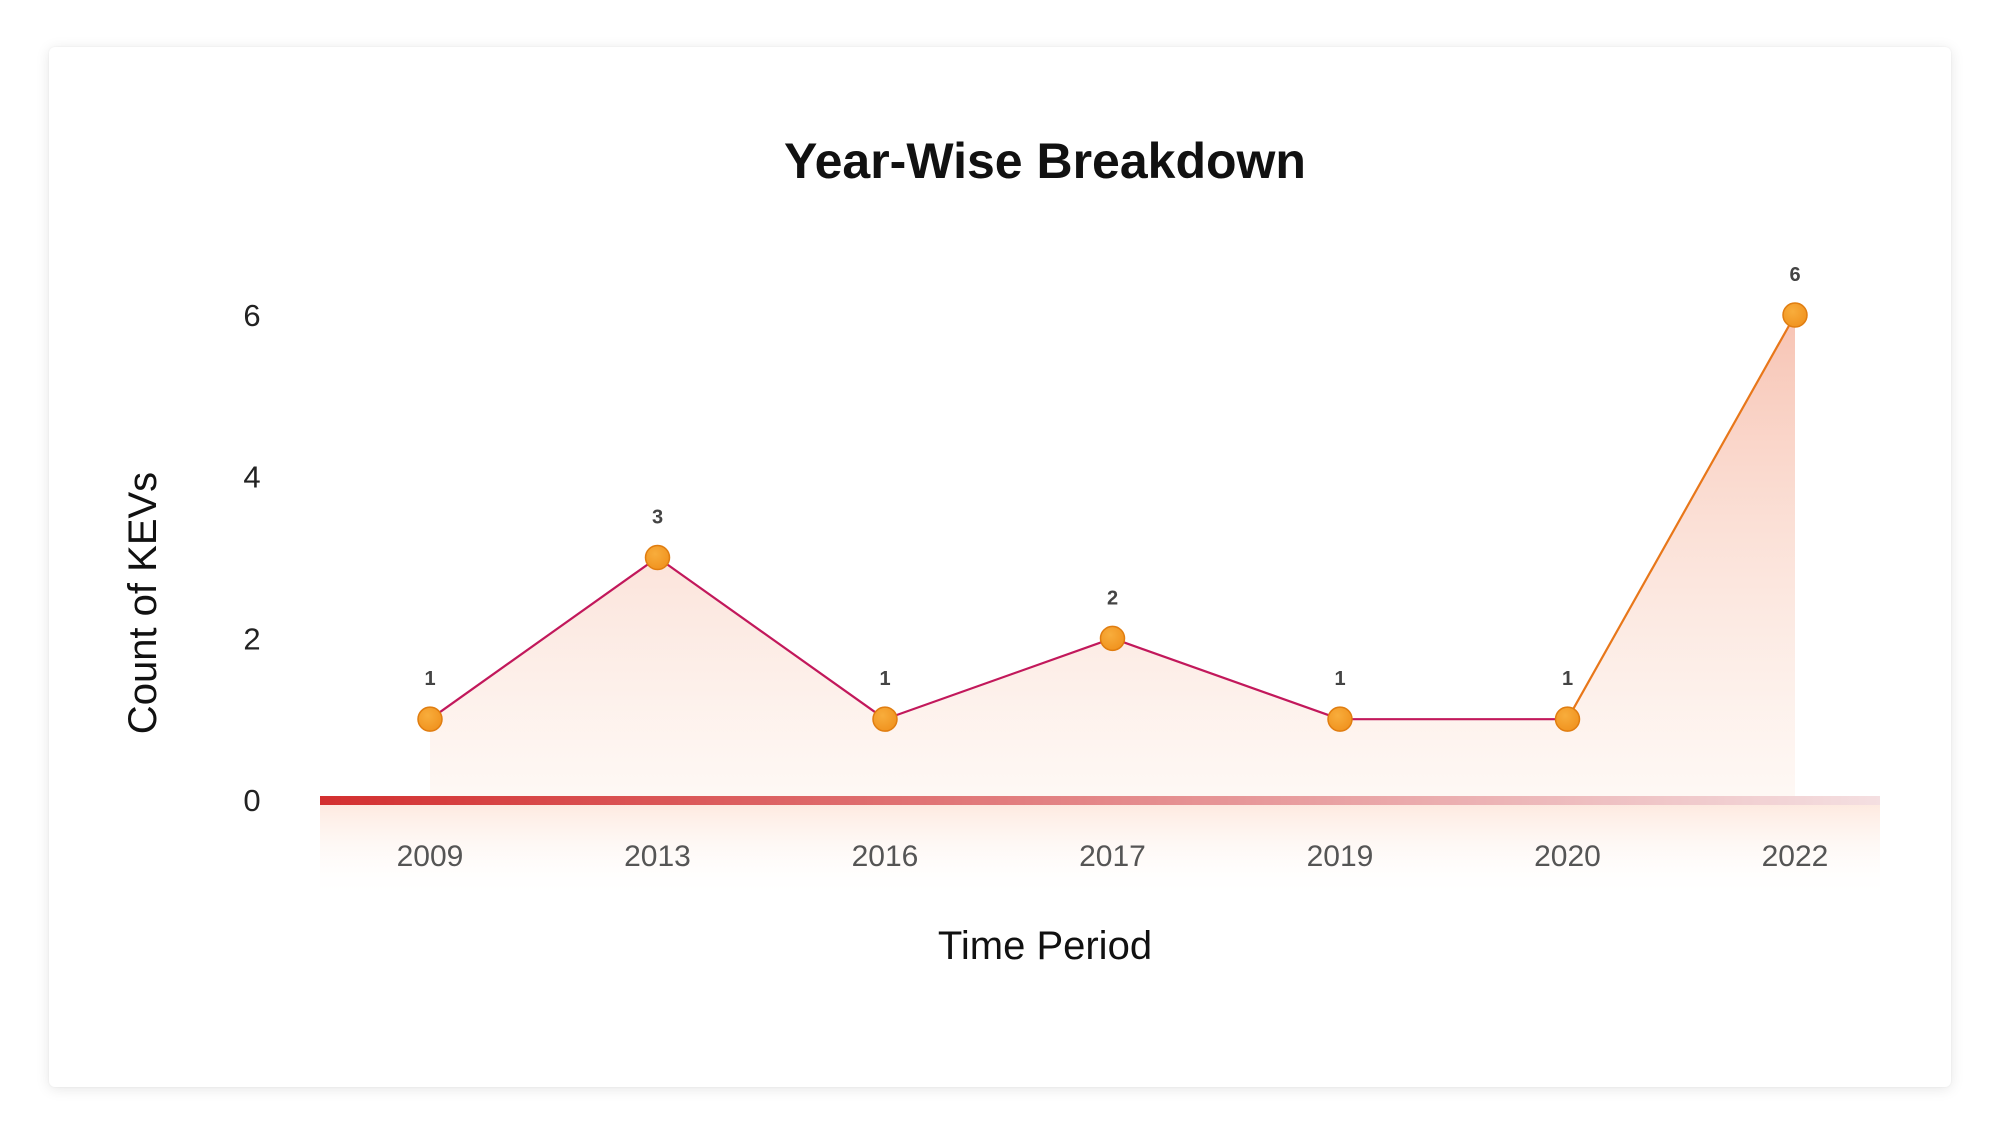  Describe the element at coordinates (1045, 161) in the screenshot. I see `chart-title: Year-Wise Breakdown` at that location.